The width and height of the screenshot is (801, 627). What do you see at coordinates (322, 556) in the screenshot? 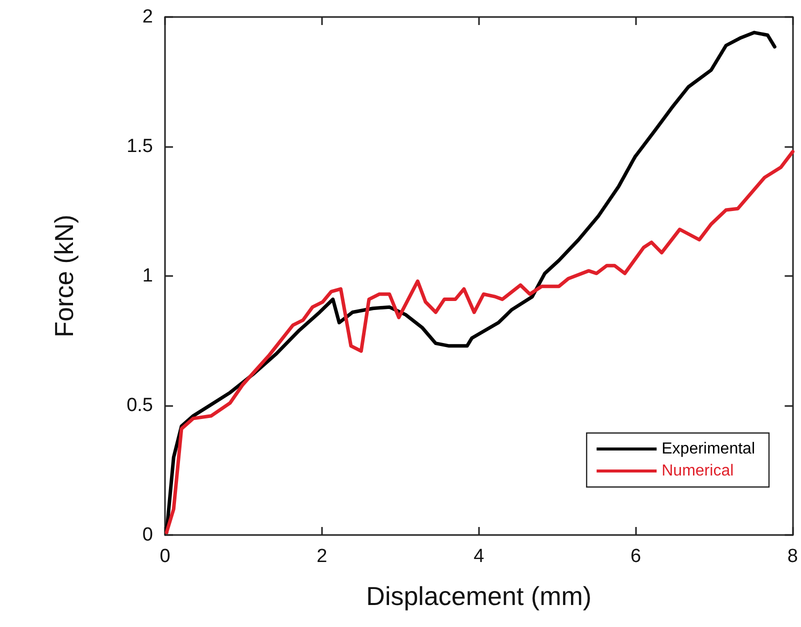
I see `x-tick-label: 2` at bounding box center [322, 556].